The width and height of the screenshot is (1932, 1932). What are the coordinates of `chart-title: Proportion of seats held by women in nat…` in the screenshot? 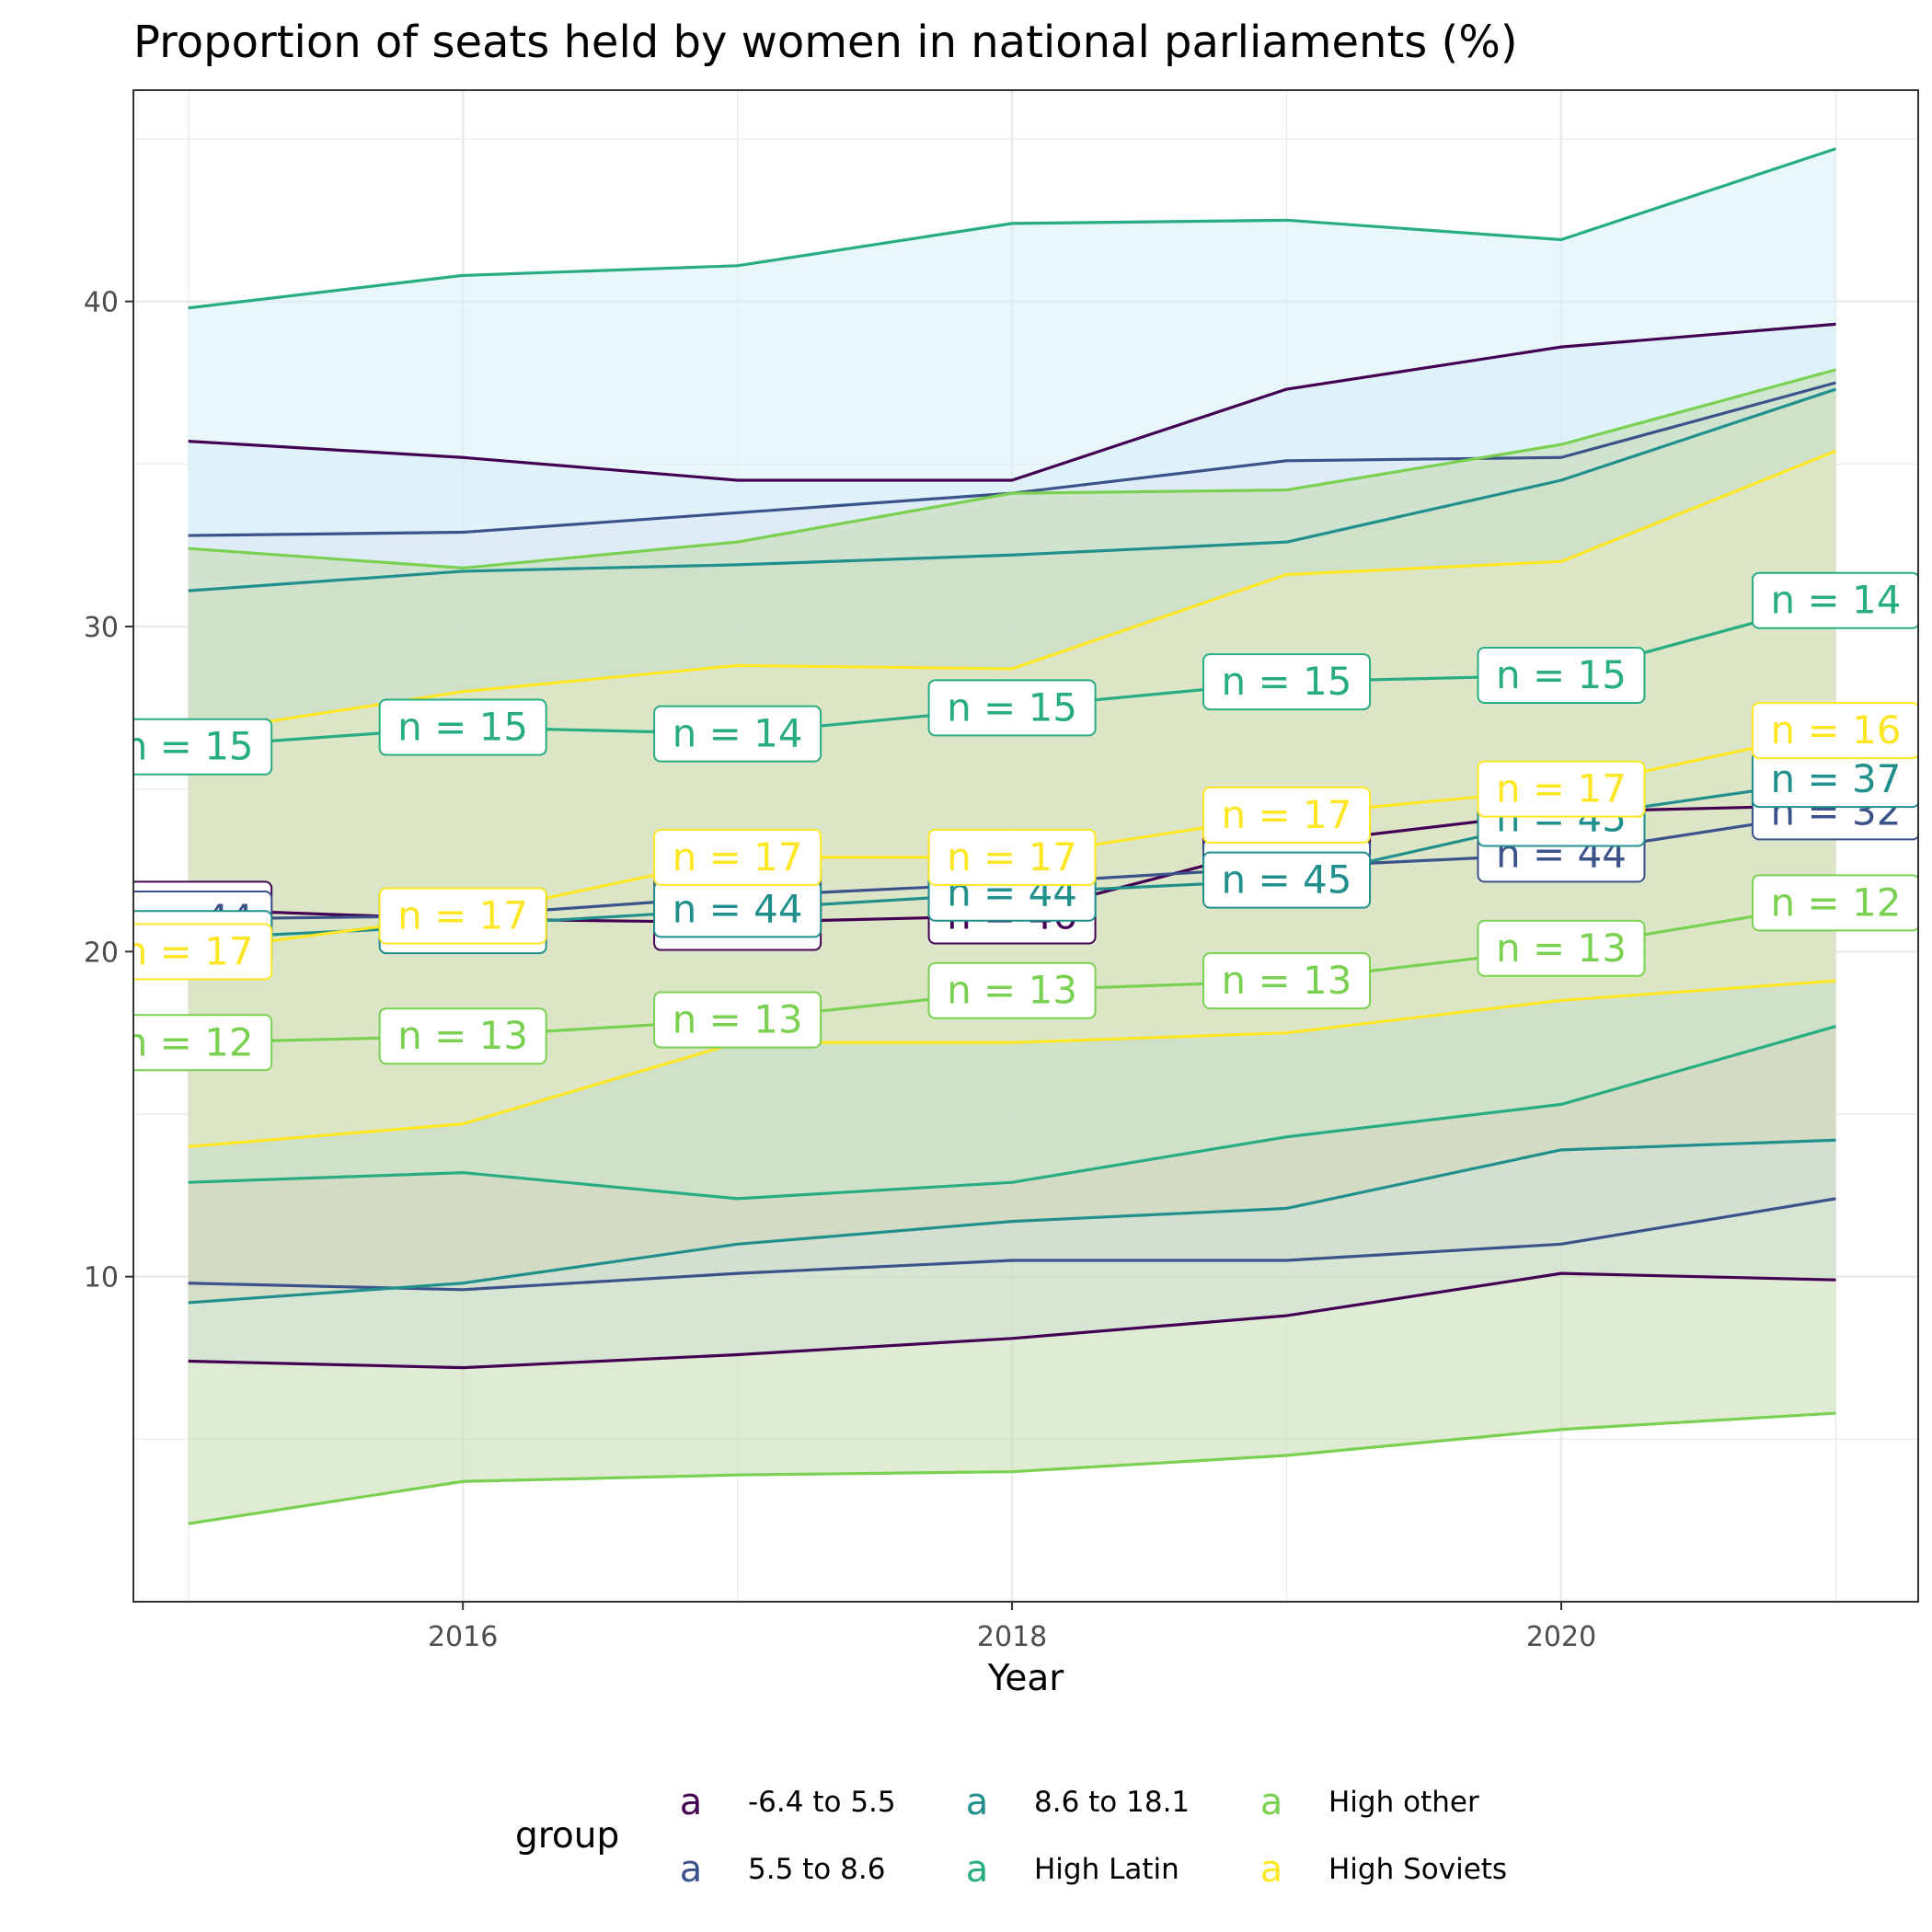 It's located at (825, 42).